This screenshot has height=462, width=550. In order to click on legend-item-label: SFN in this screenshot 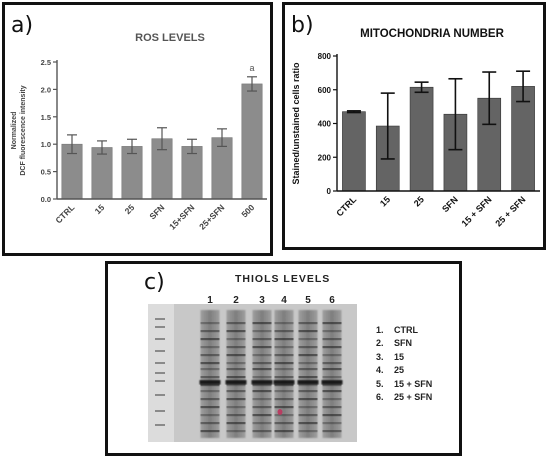, I will do `click(403, 343)`.